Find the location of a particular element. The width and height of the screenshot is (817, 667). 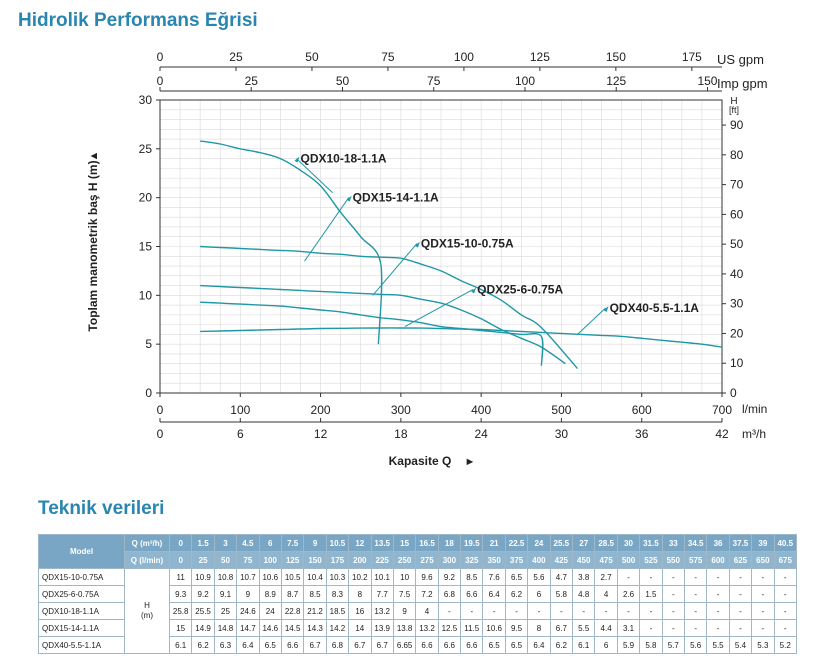

table-cell: 21.2 is located at coordinates (315, 611).